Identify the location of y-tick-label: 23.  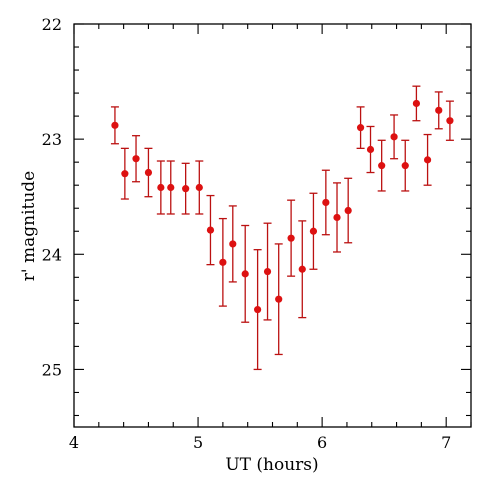
(52, 139).